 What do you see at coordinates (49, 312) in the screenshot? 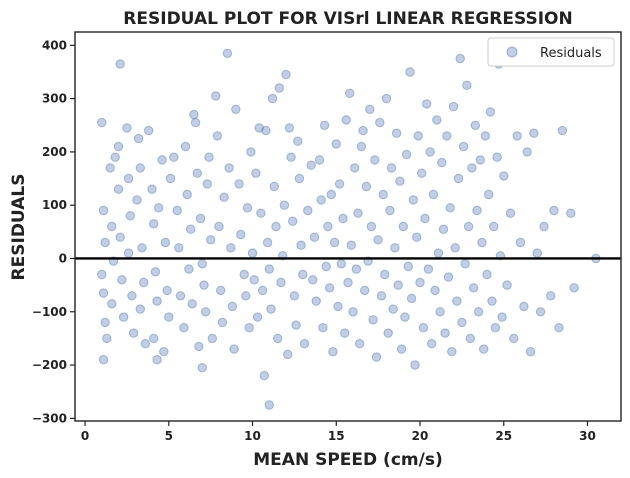
I see `y-tick-label: −100` at bounding box center [49, 312].